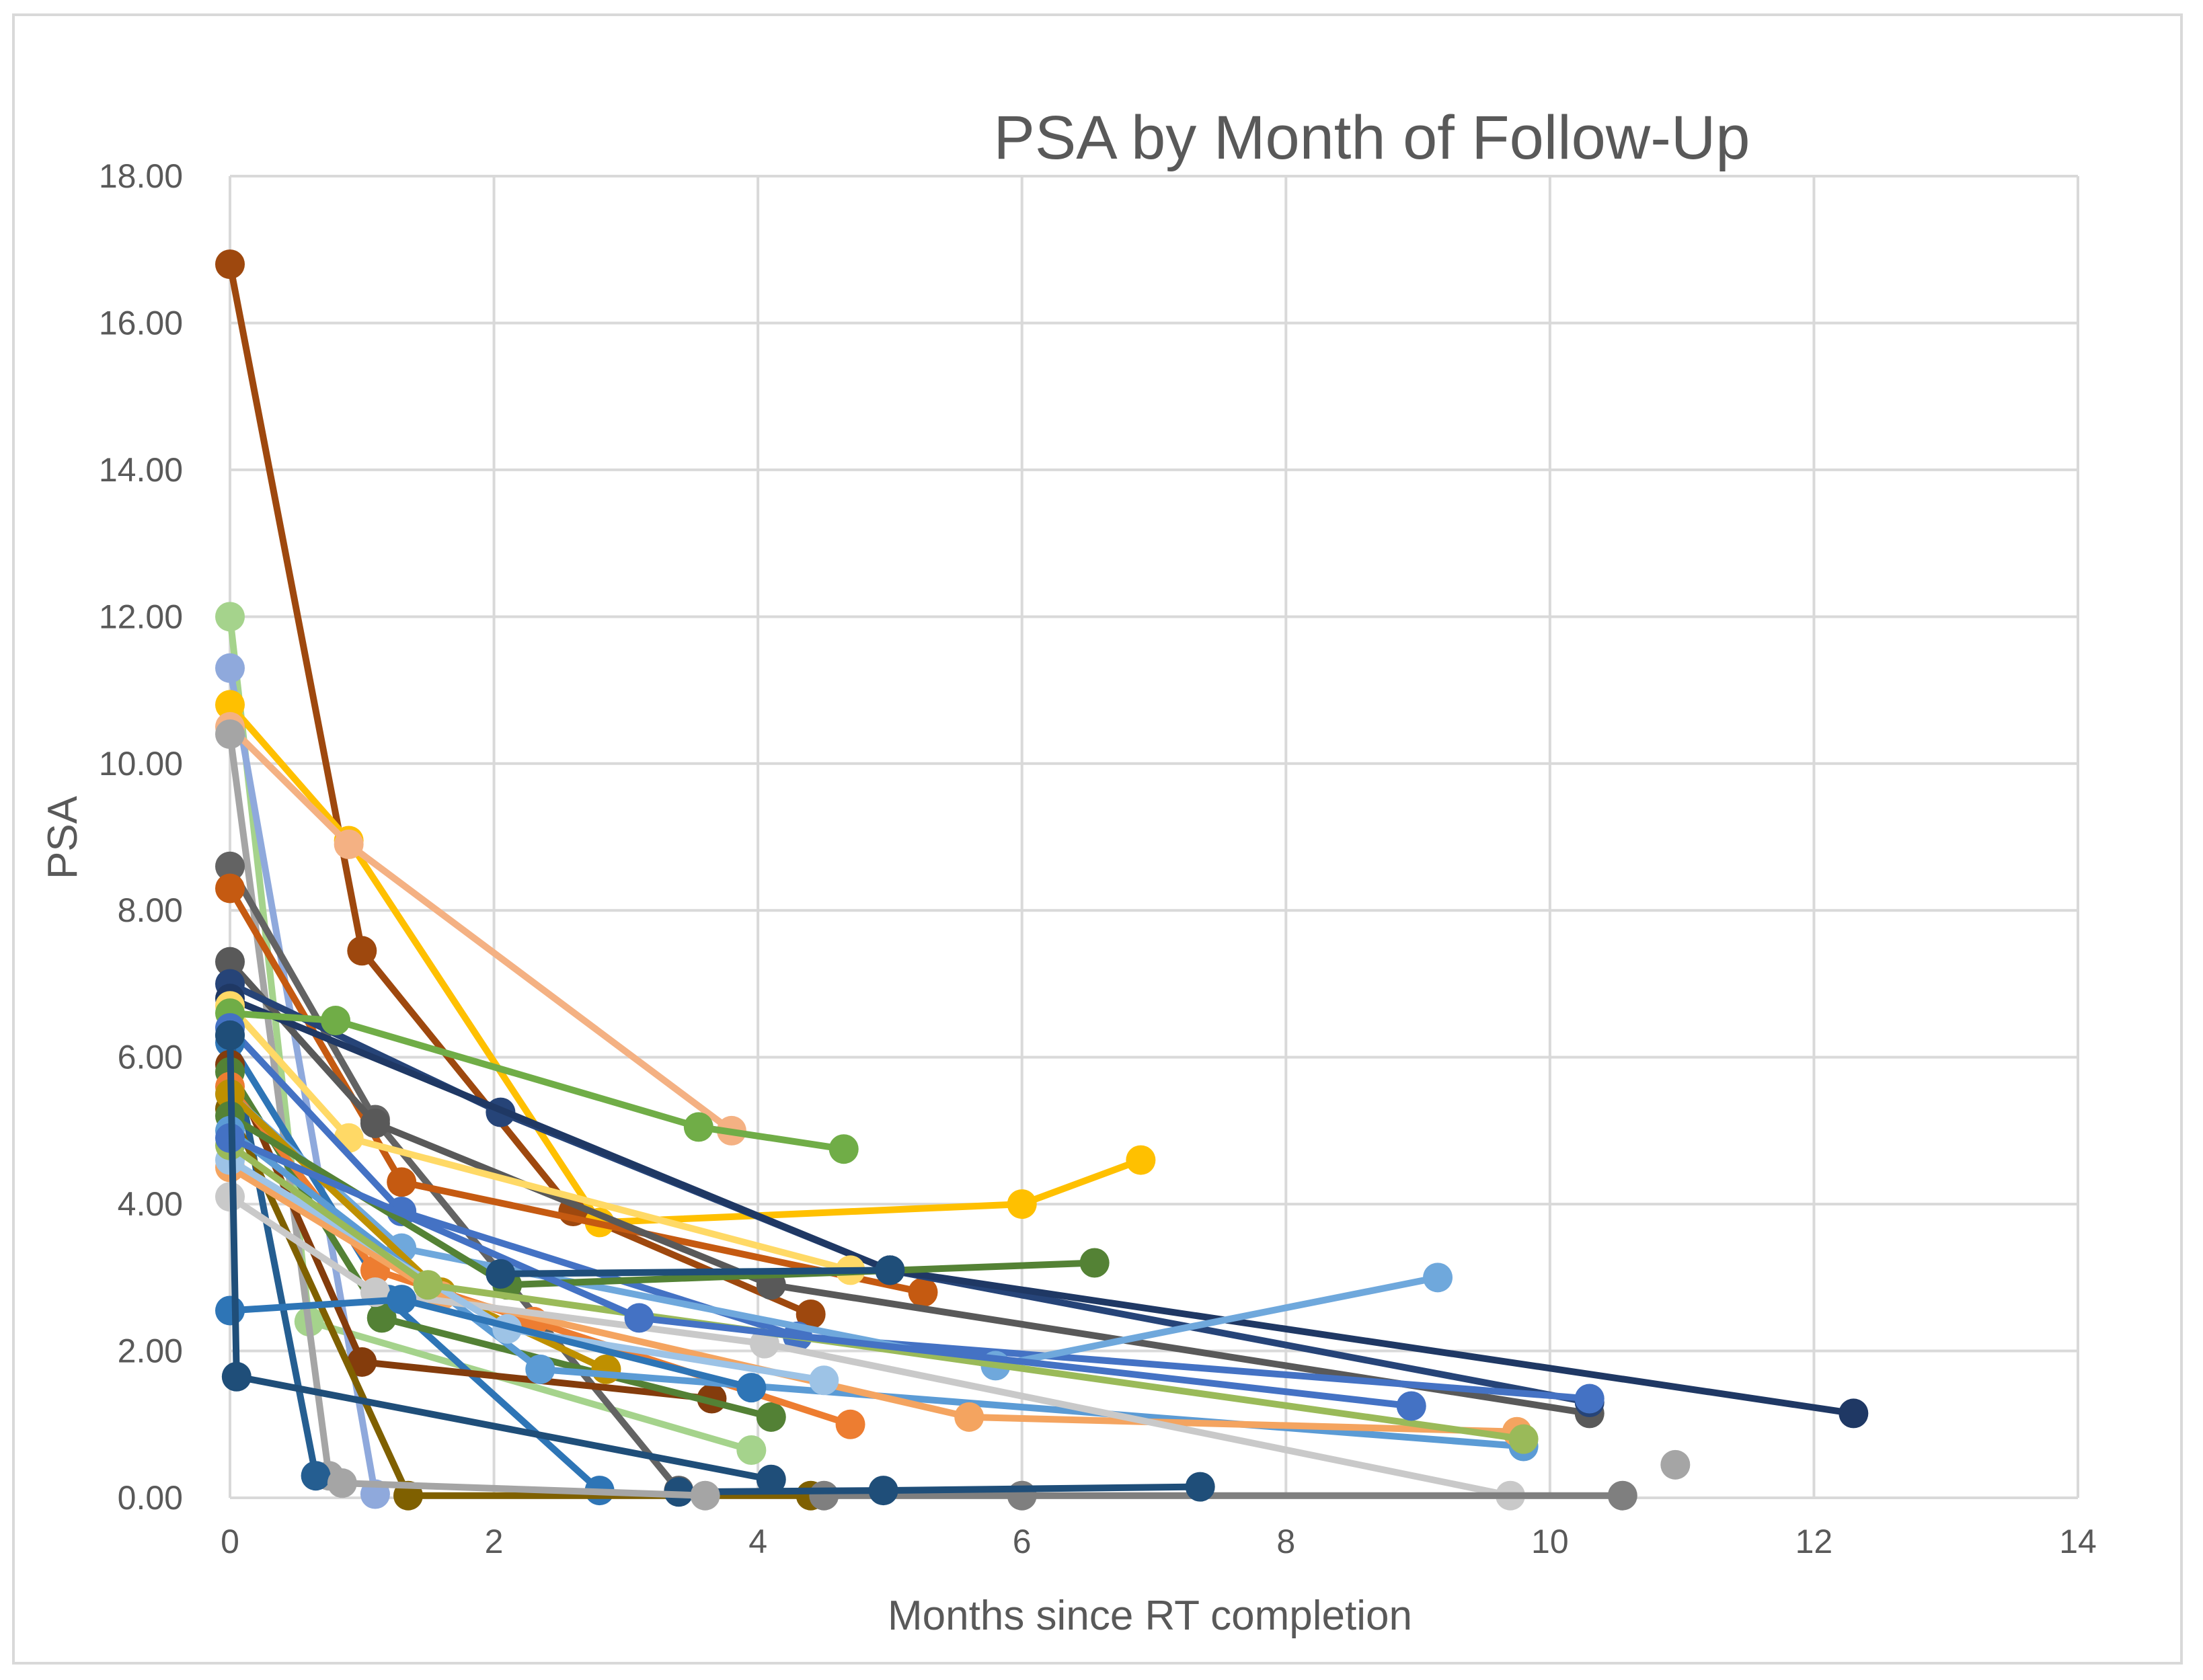  I want to click on y-tick-label: 6.00, so click(150, 1057).